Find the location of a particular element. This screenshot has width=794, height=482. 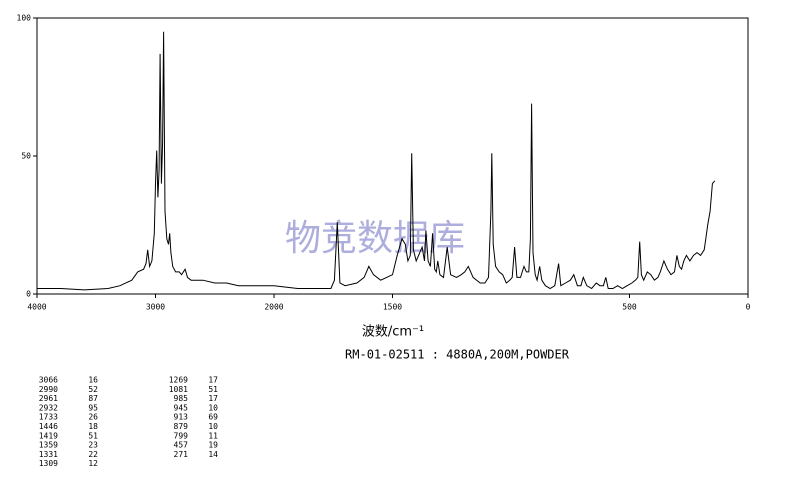

peak-intensity: 26 is located at coordinates (93, 417).